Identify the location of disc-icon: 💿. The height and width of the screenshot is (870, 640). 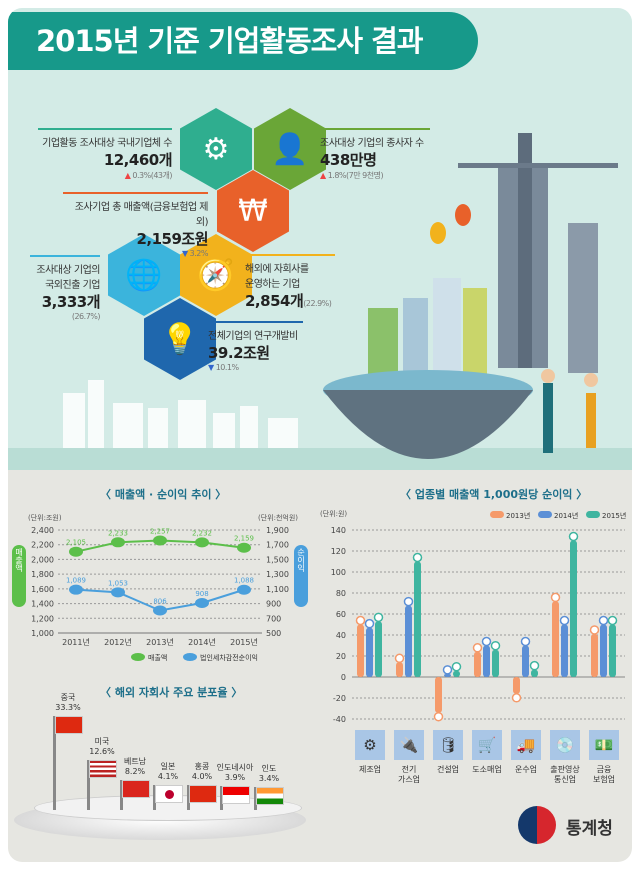
(565, 745).